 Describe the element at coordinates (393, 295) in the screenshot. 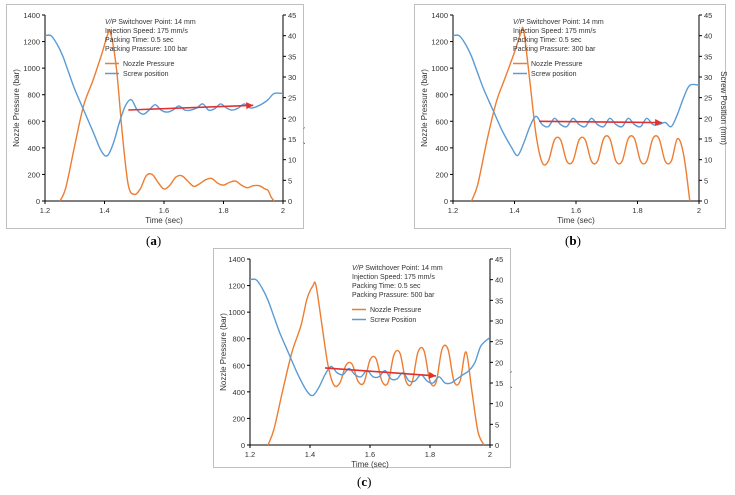

I see `annotation-line: Packing Prassure: 500 bar` at that location.